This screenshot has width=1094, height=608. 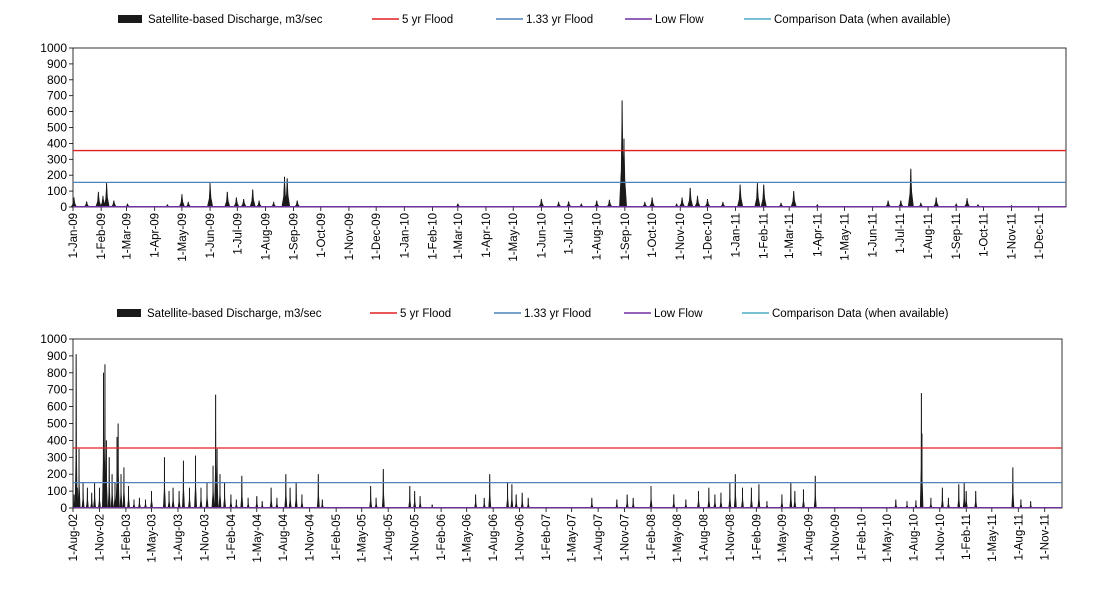 I want to click on x-tick-label: 1-Feb-06, so click(x=442, y=537).